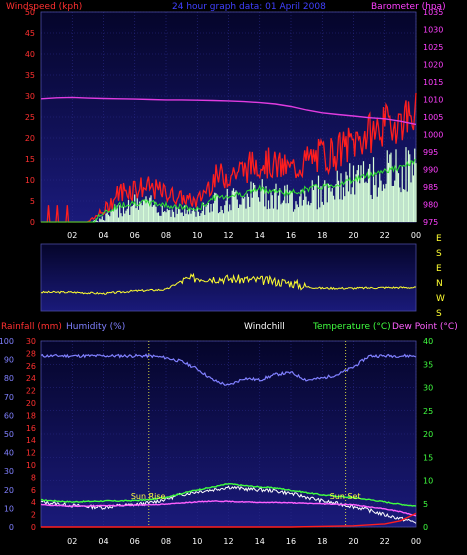  Describe the element at coordinates (33, 502) in the screenshot. I see `rainfall-tick-label: 4` at that location.